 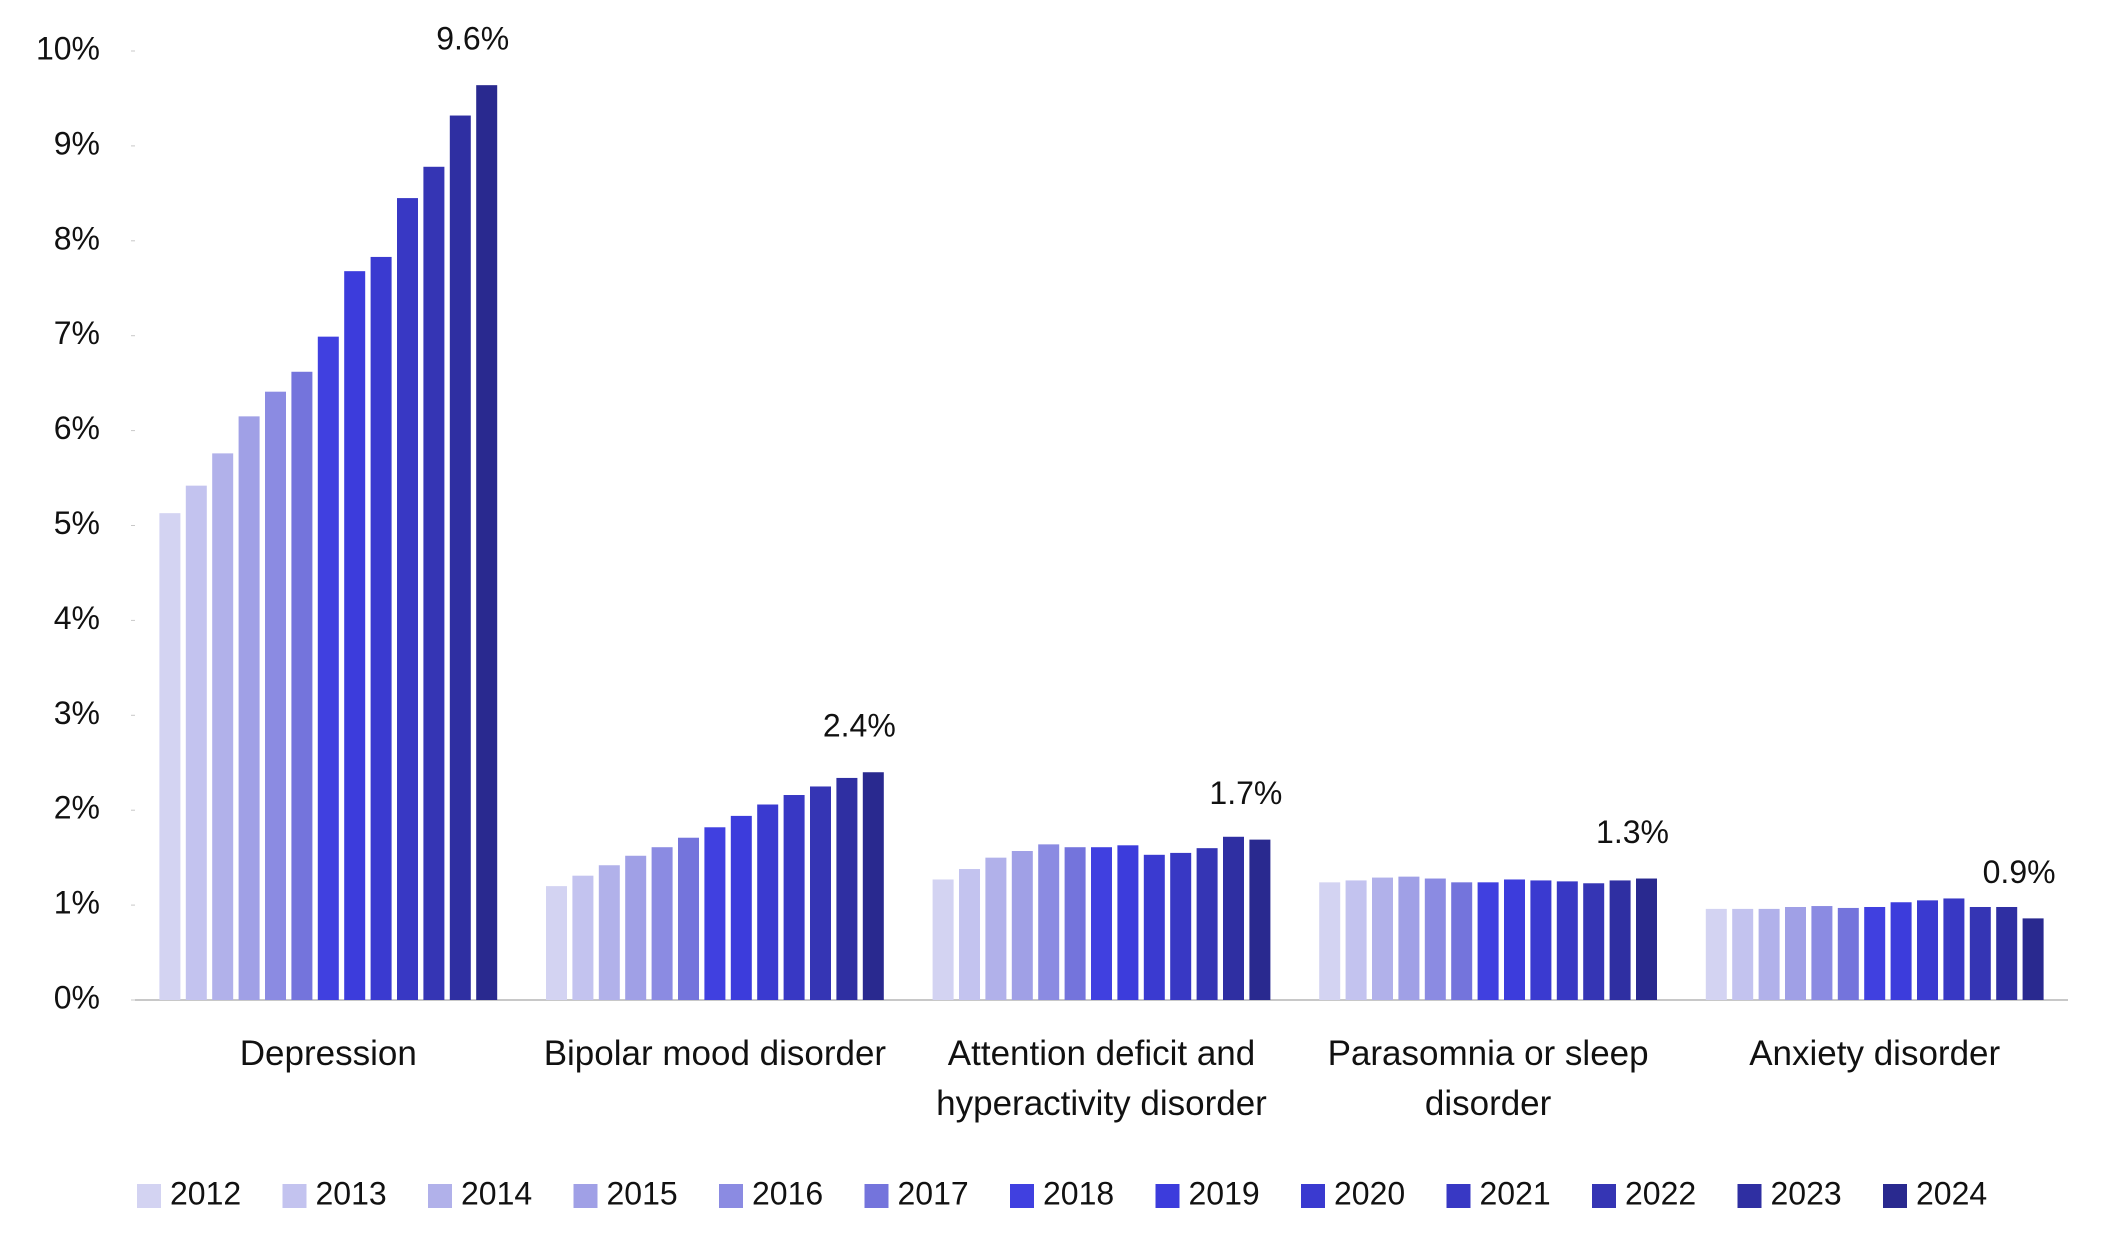 I want to click on y-tick-label: 9%, so click(x=77, y=143).